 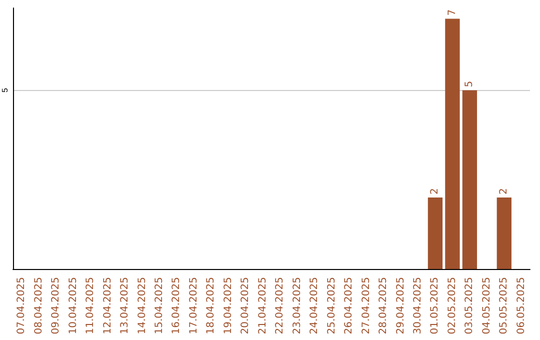 I want to click on x-tick-label: 06.05.2025, so click(x=521, y=305).